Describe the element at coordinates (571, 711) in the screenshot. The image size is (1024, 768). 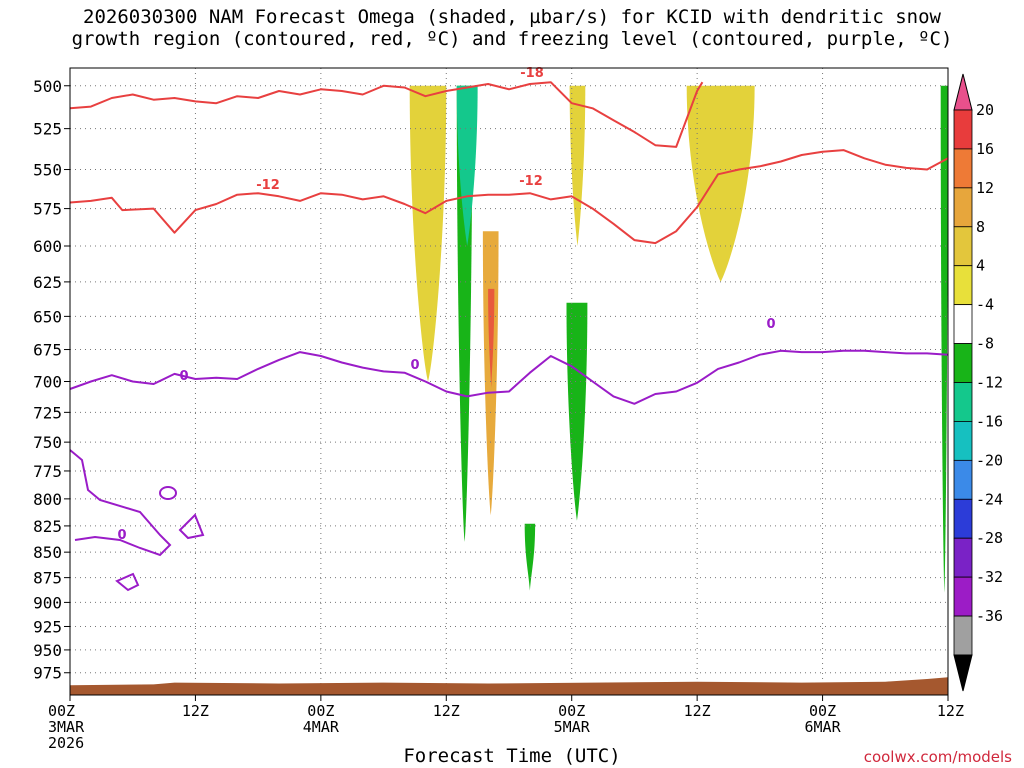
I see `x-tick-label-4-1: 00Z` at that location.